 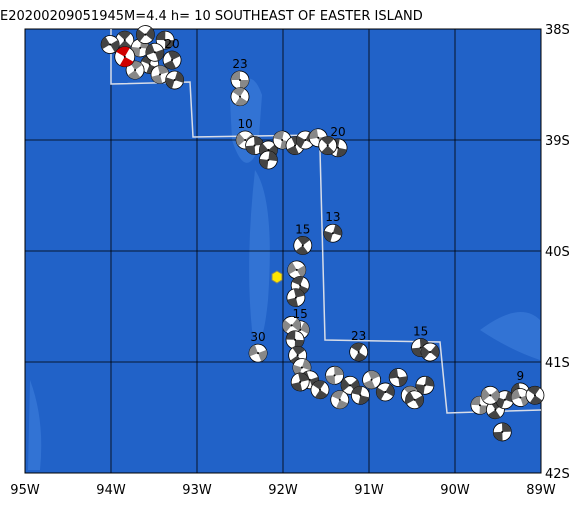 What do you see at coordinates (257, 337) in the screenshot?
I see `depth-label: 30` at bounding box center [257, 337].